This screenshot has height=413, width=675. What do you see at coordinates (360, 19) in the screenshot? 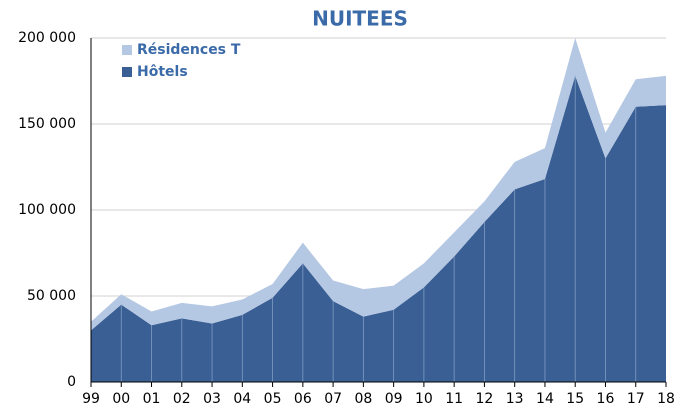
I see `chart-title: NUITEES` at bounding box center [360, 19].